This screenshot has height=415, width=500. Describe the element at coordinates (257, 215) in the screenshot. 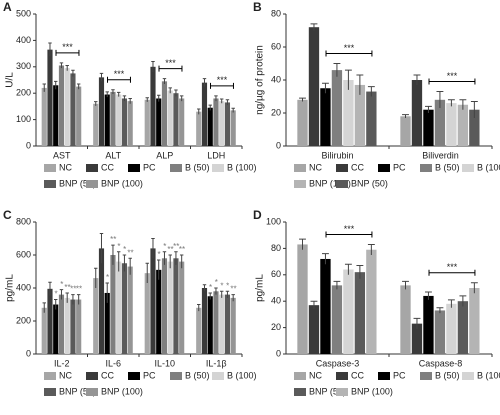

I see `panel-label: D` at that location.